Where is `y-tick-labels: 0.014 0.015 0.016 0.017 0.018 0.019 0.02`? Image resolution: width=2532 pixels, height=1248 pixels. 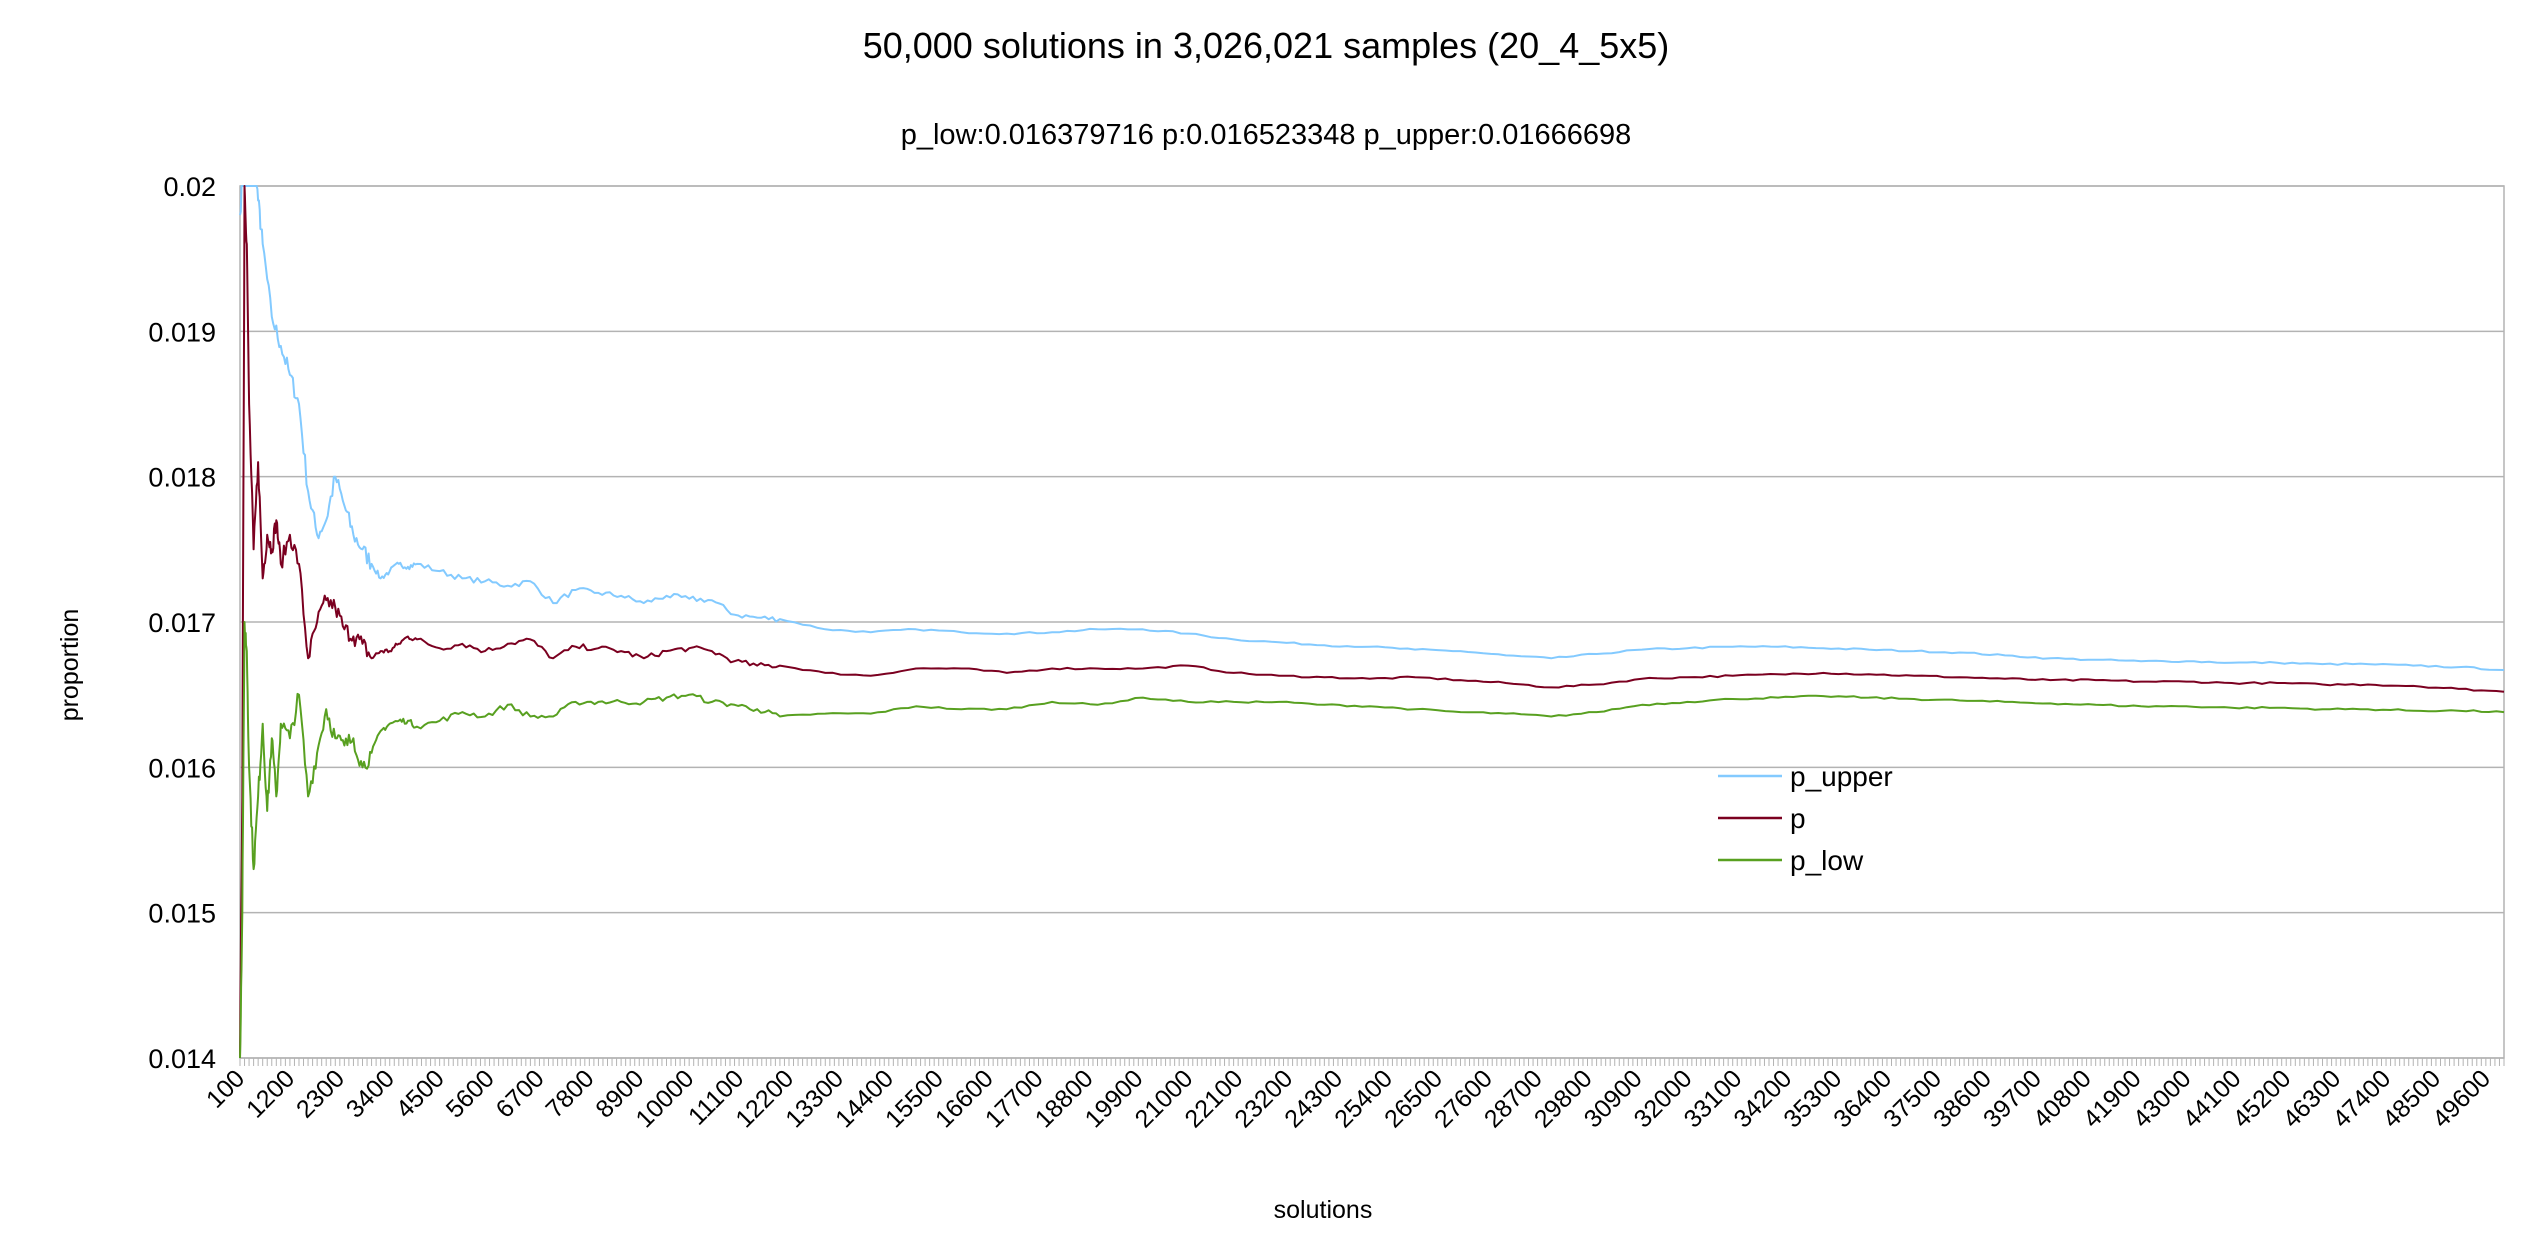 y-tick-labels: 0.014 0.015 0.016 0.017 0.018 0.019 0.02 is located at coordinates (182, 623).